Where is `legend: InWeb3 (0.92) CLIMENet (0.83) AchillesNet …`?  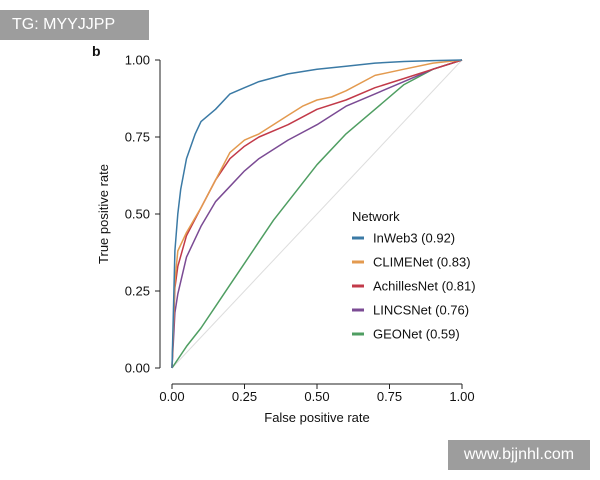 legend: InWeb3 (0.92) CLIMENet (0.83) AchillesNet … is located at coordinates (414, 286).